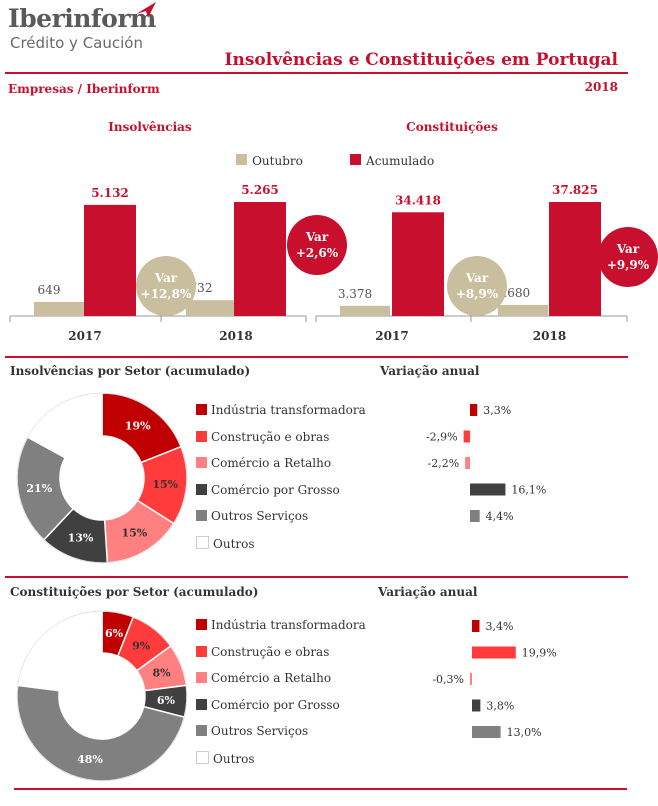 The image size is (658, 806). Describe the element at coordinates (628, 265) in the screenshot. I see `var-badge-value: +9,9%` at that location.